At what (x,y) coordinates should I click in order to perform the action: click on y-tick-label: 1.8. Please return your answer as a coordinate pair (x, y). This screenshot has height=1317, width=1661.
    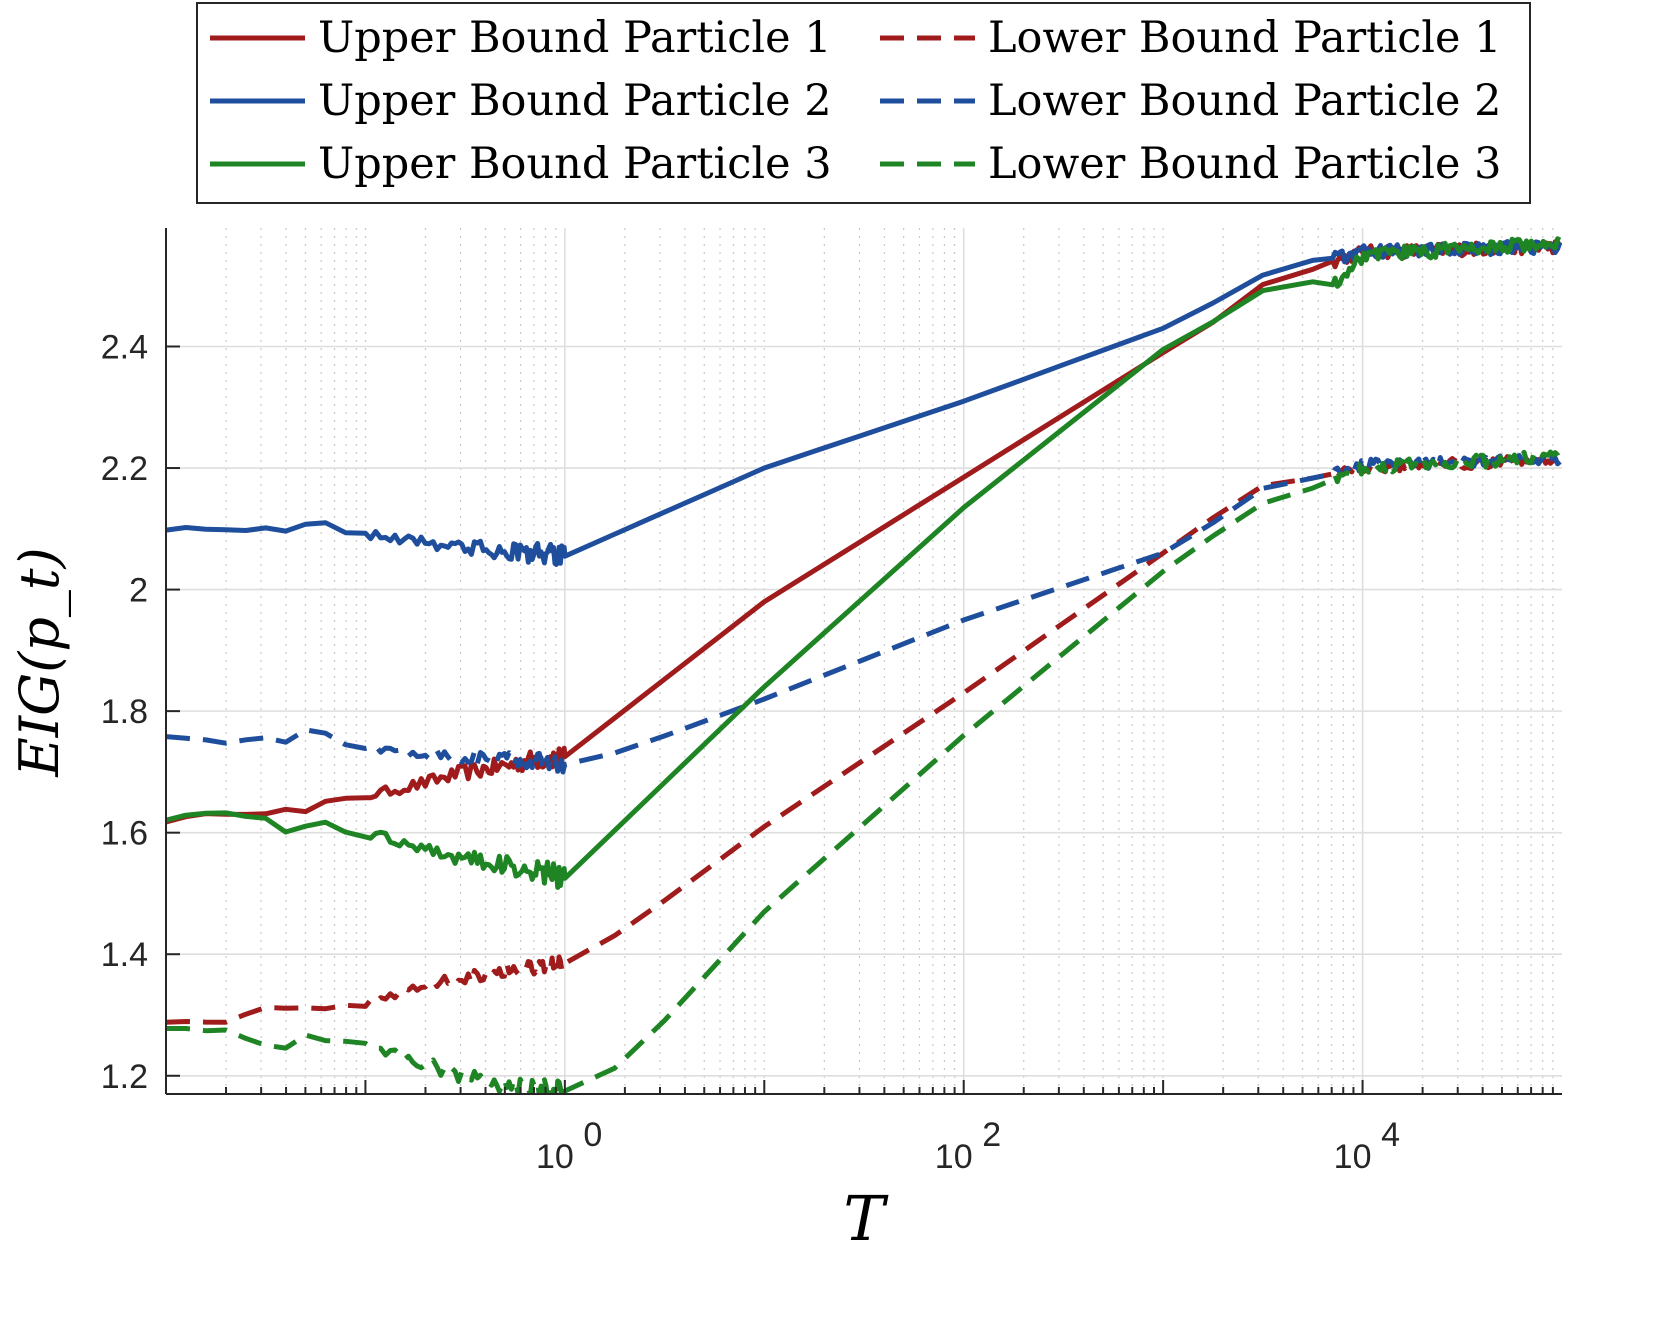
    Looking at the image, I should click on (124, 712).